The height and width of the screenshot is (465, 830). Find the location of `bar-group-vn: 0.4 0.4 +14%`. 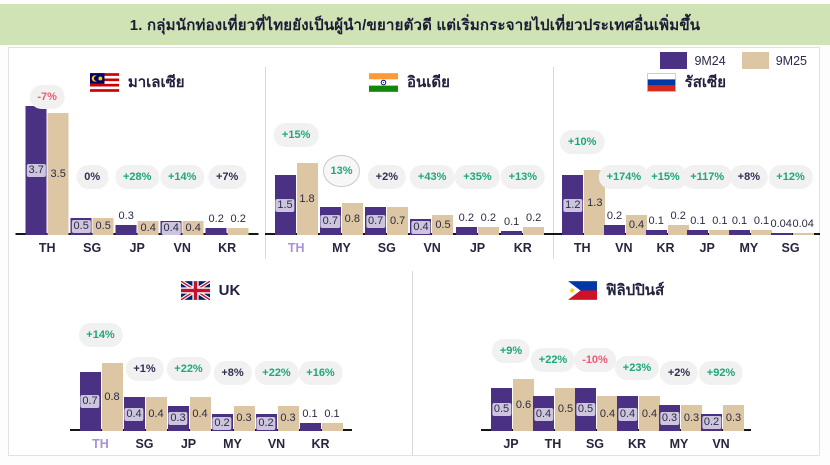

bar-group-vn: 0.4 0.4 +14% is located at coordinates (182, 166).